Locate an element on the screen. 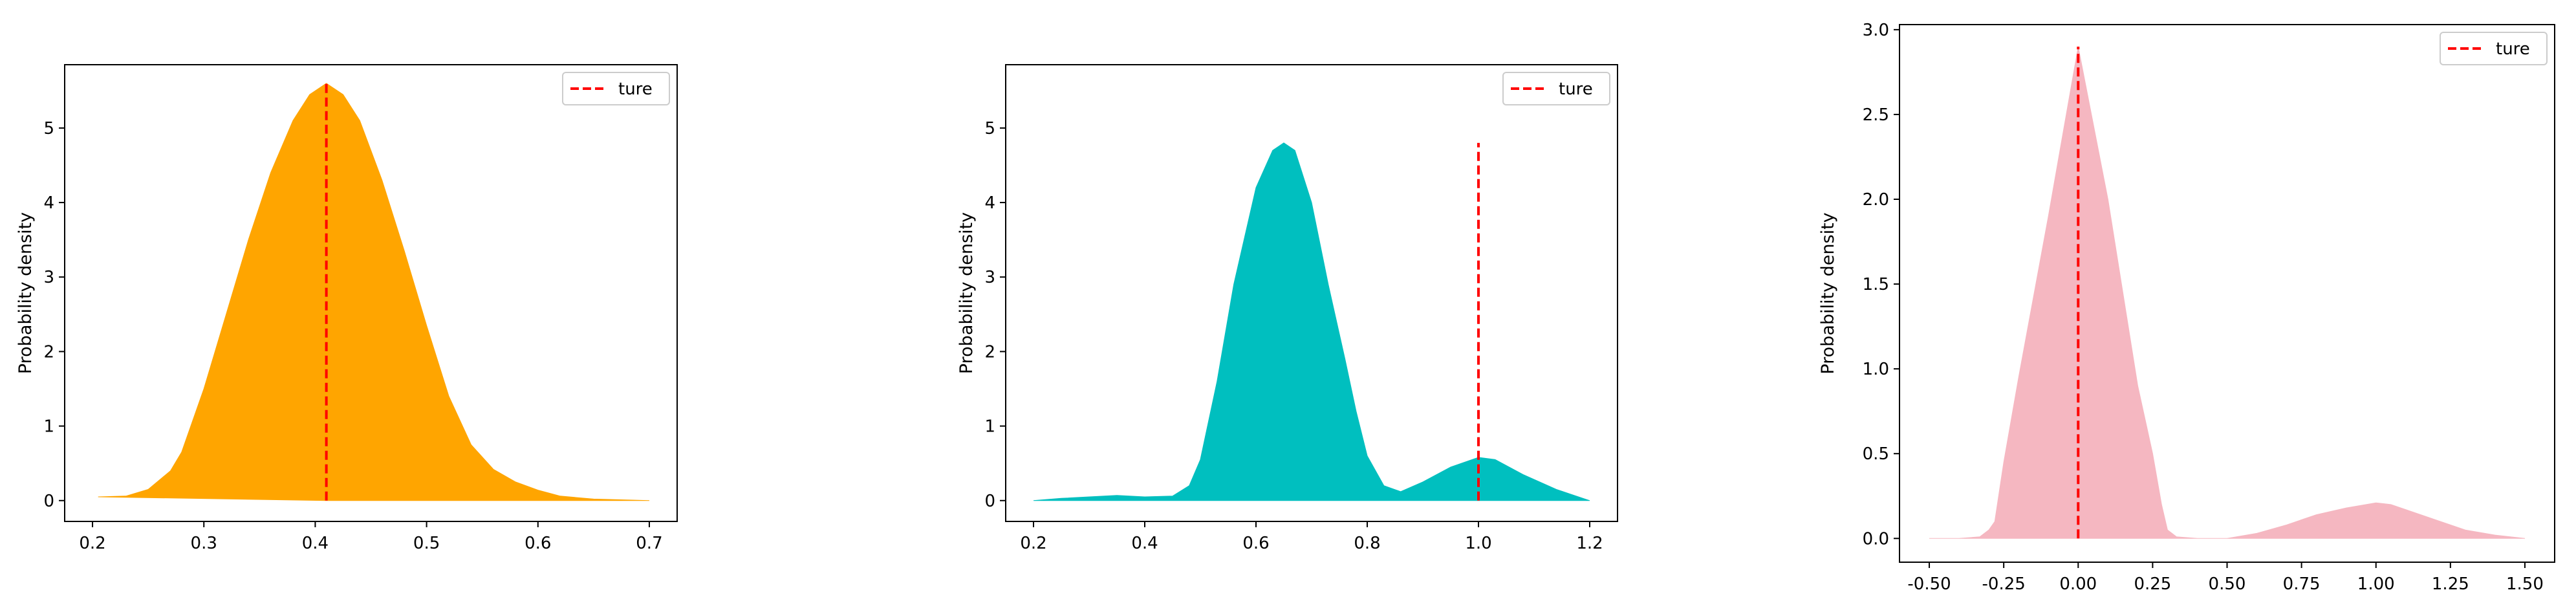 The height and width of the screenshot is (612, 2576). y-tick-label: 1.5 is located at coordinates (1876, 284).